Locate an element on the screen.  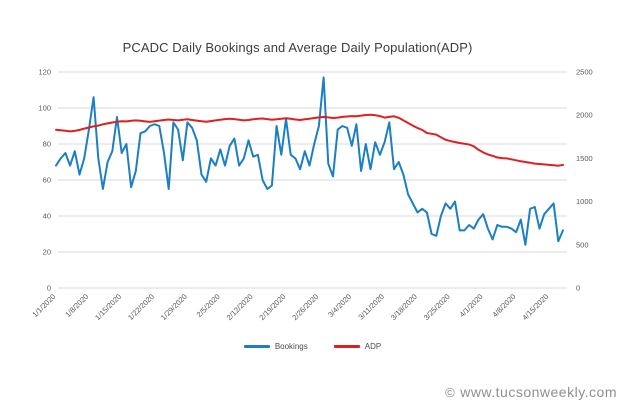
legend-item-adp: ADP is located at coordinates (357, 346).